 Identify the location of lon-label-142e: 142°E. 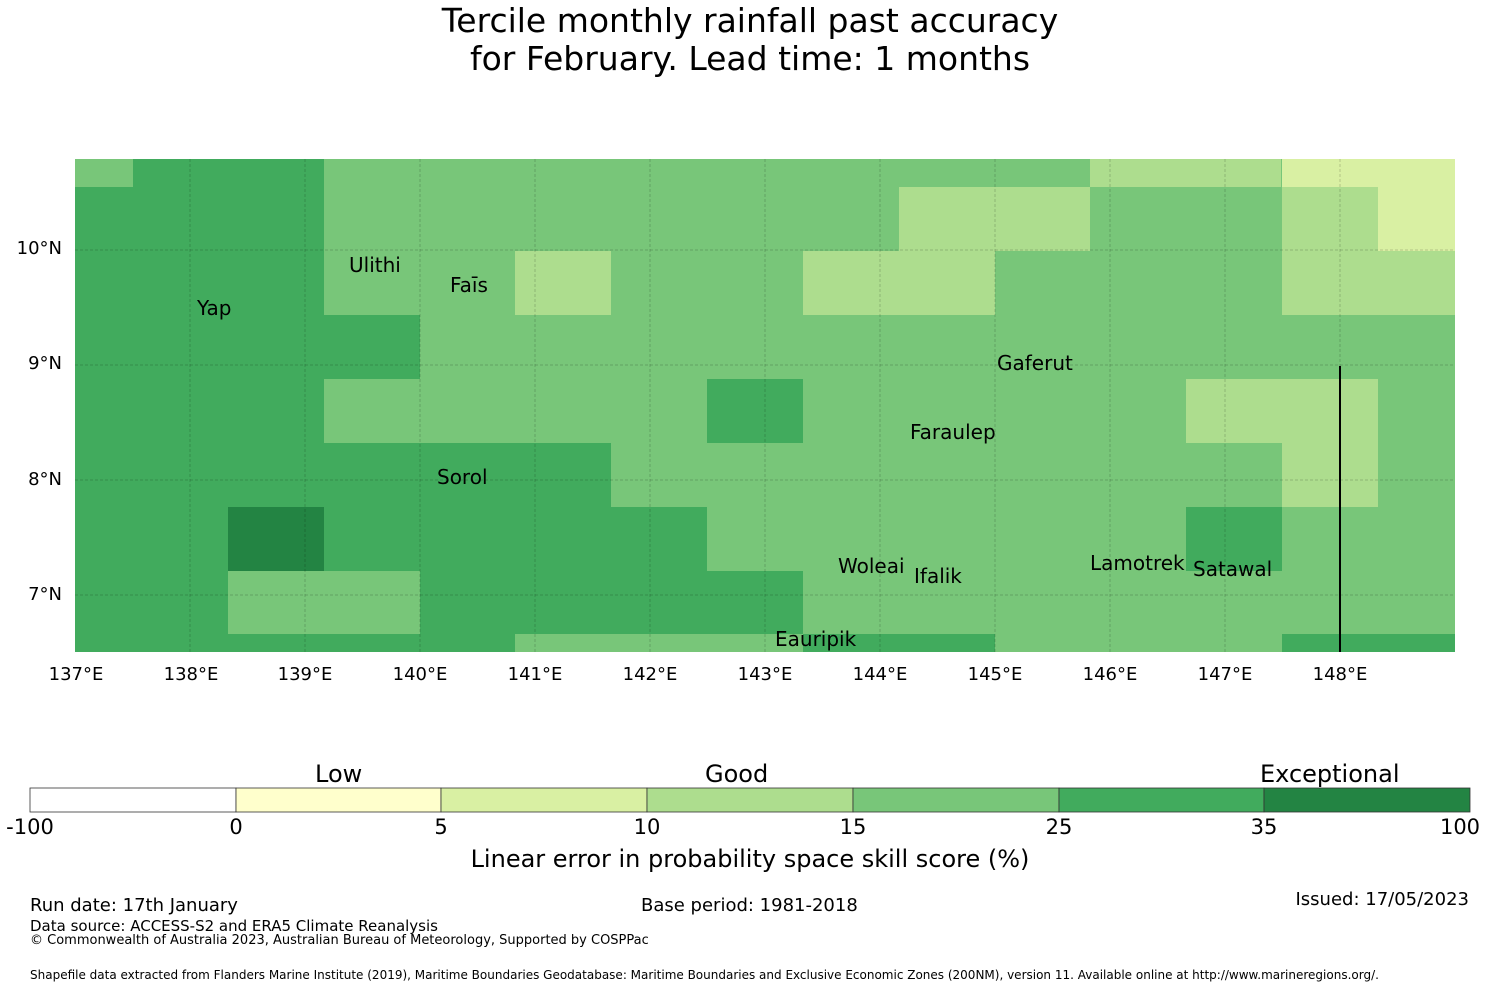
(650, 674).